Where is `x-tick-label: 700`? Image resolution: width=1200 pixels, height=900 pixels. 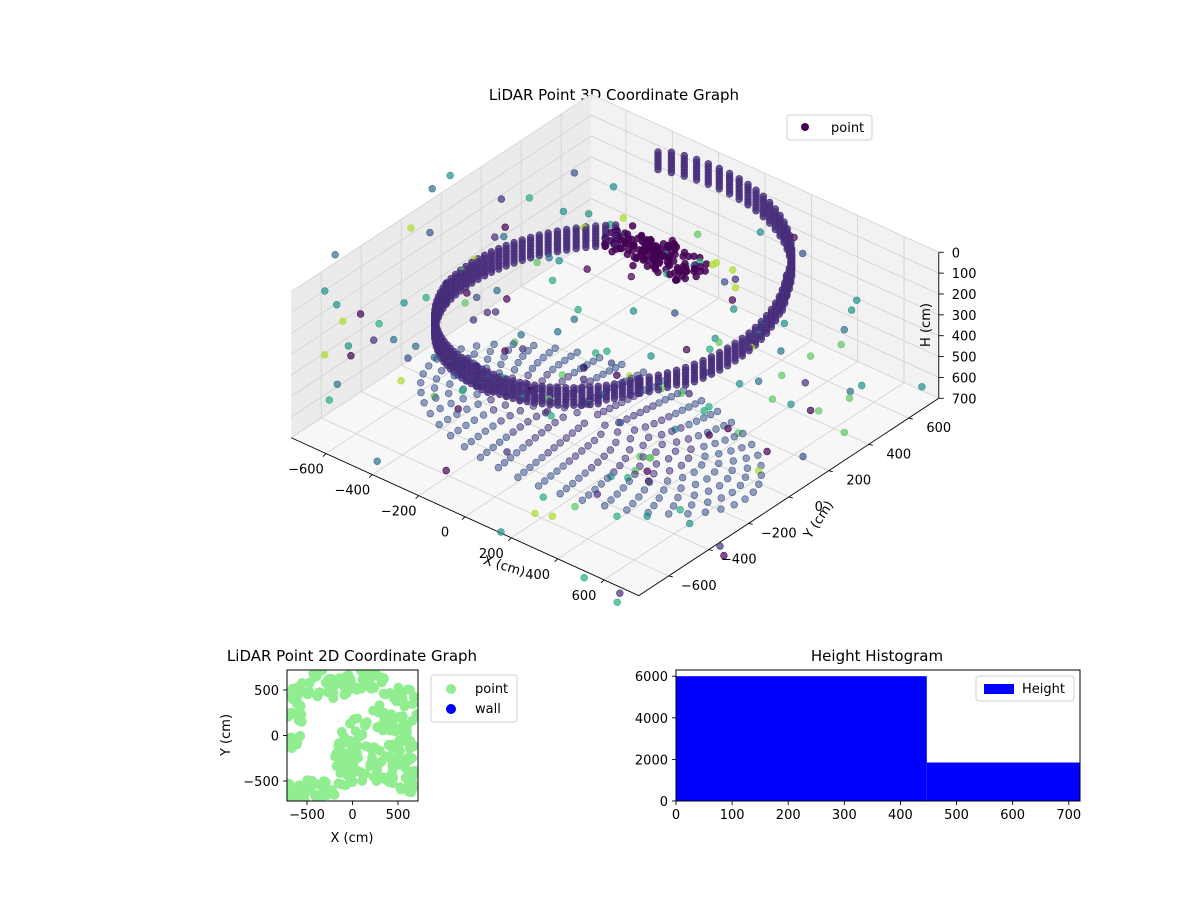
x-tick-label: 700 is located at coordinates (1068, 815).